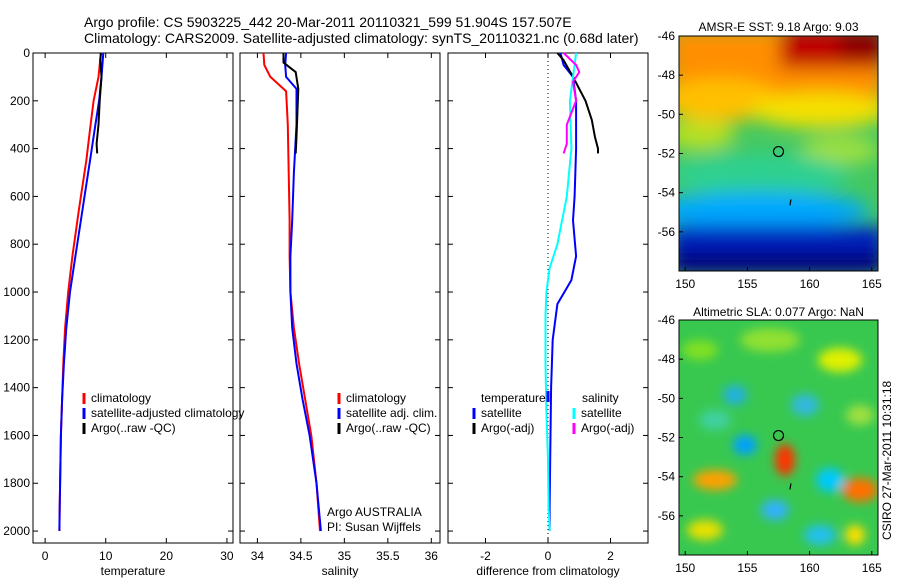  Describe the element at coordinates (16, 388) in the screenshot. I see `ytick-label: 1400` at that location.